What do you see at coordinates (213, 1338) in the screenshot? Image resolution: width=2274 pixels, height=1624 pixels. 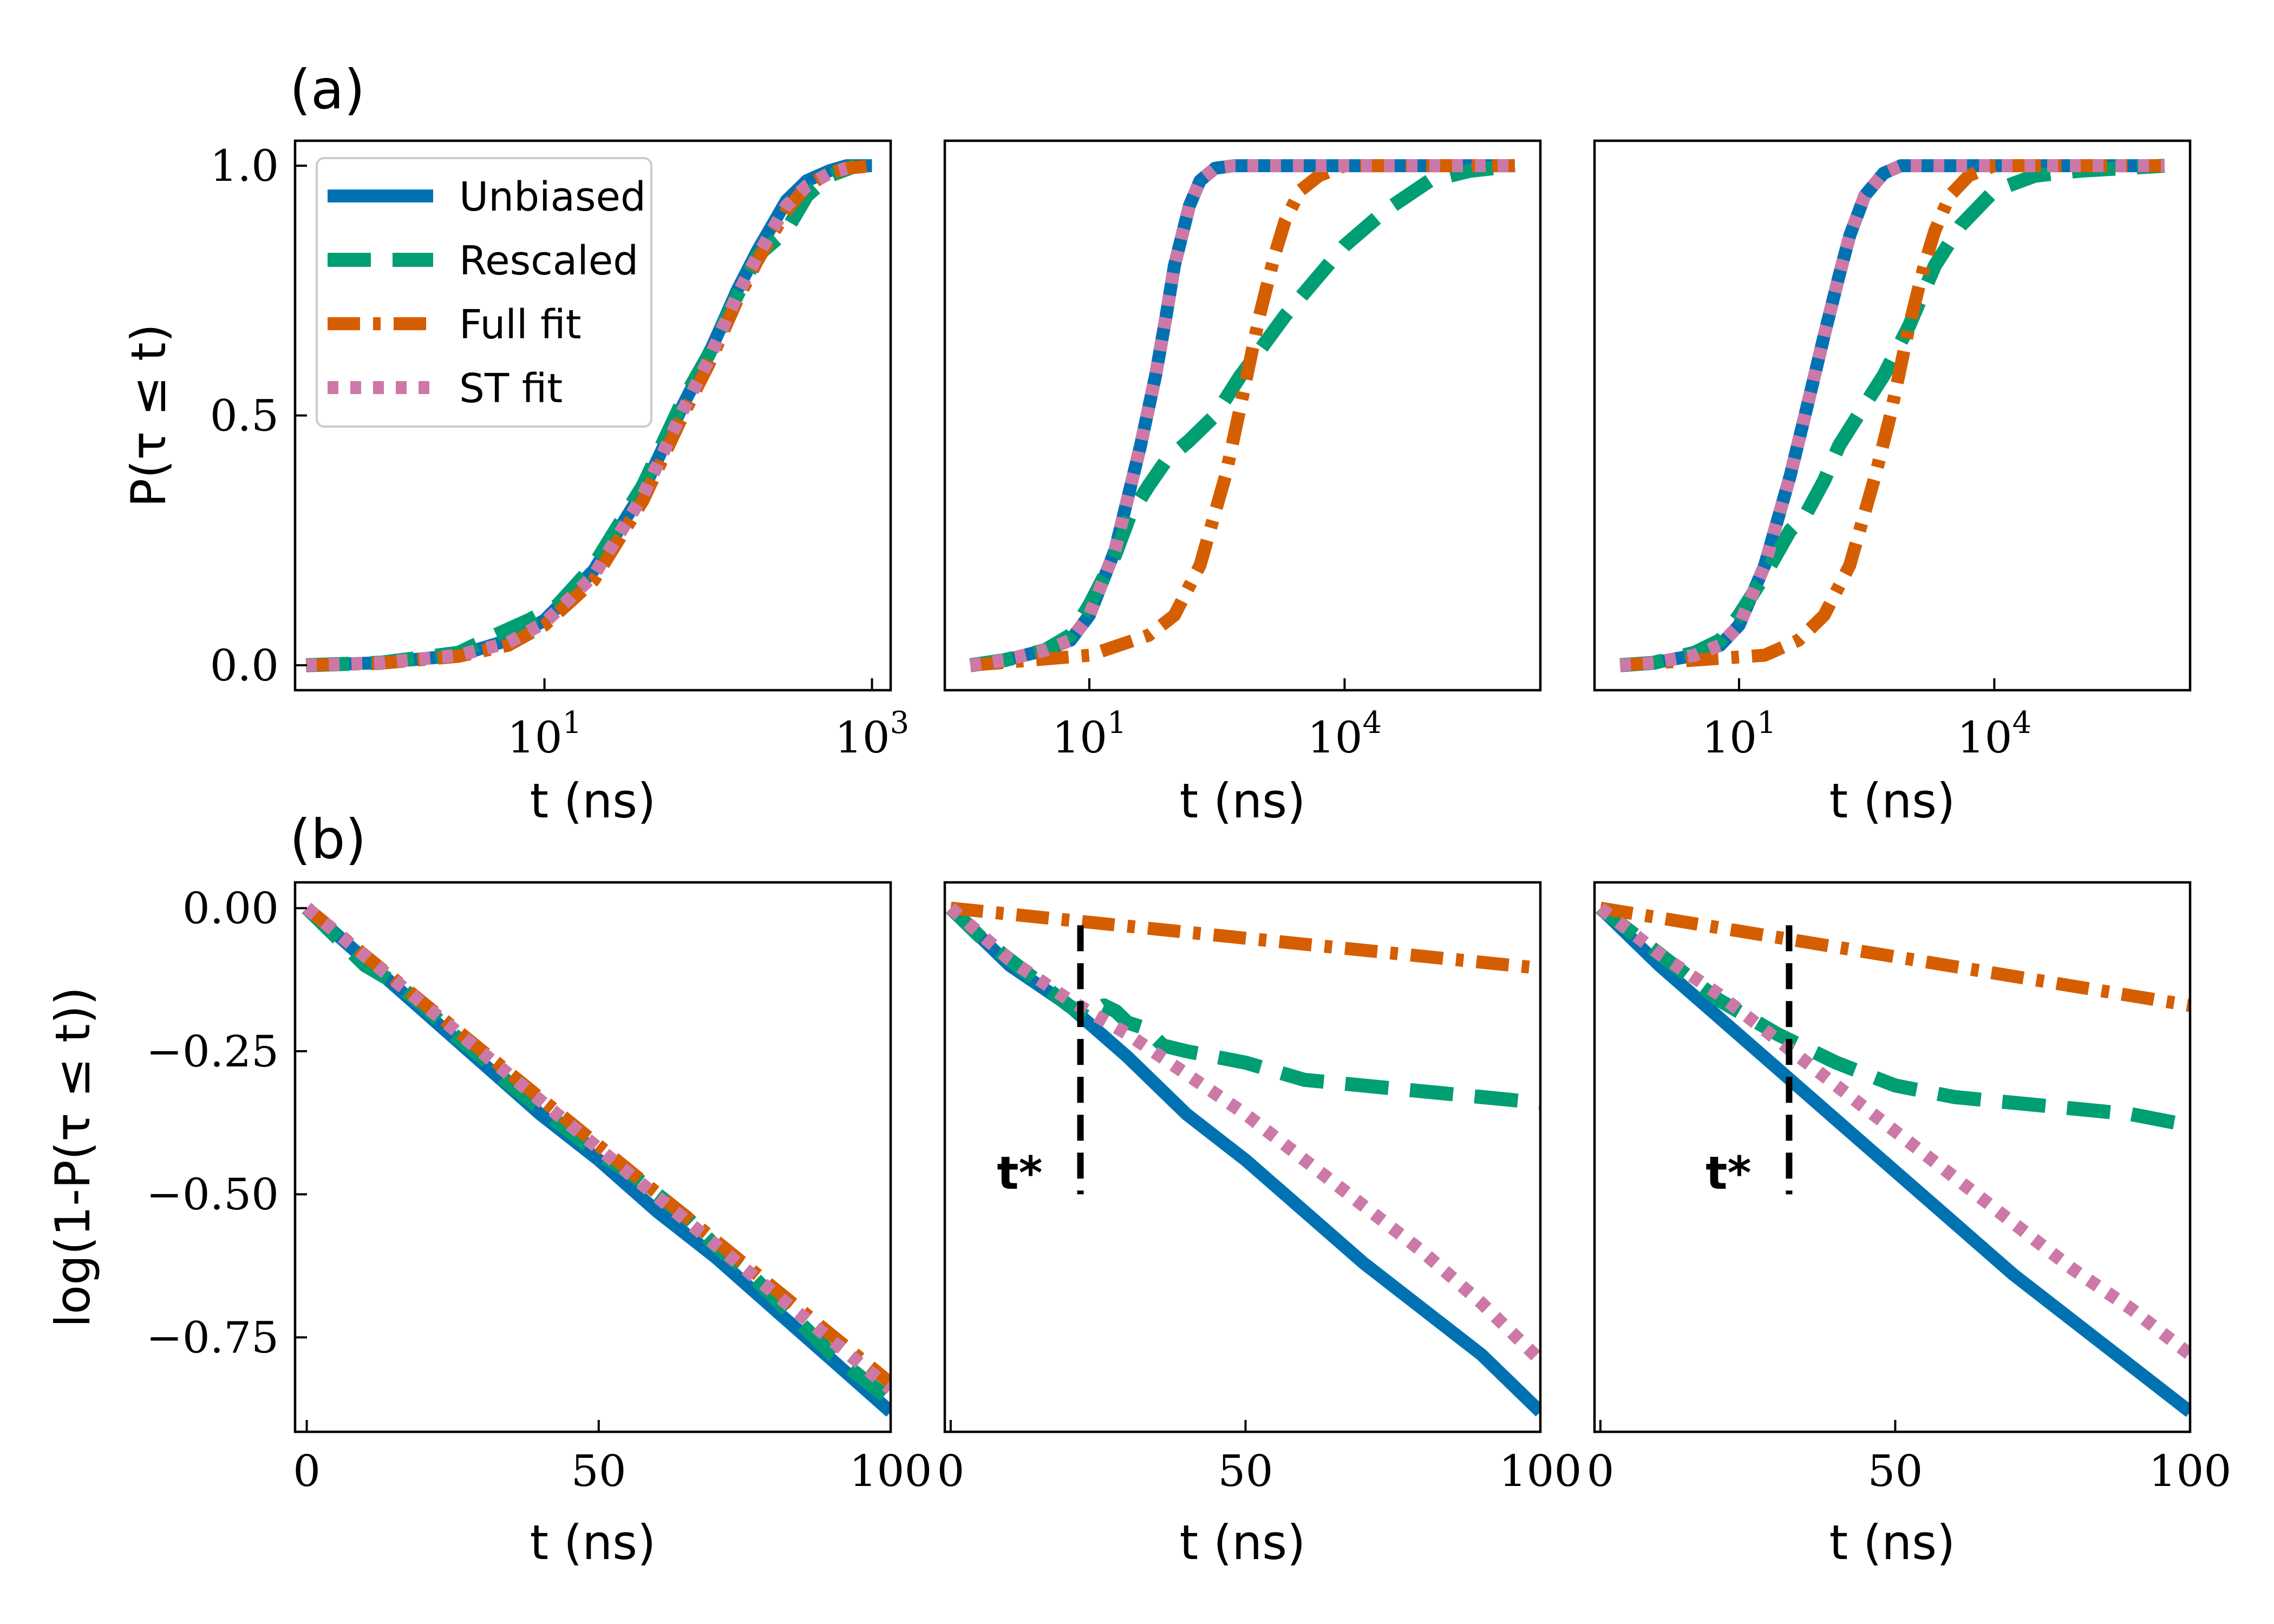 I see `y-tick-label: −0.75` at bounding box center [213, 1338].